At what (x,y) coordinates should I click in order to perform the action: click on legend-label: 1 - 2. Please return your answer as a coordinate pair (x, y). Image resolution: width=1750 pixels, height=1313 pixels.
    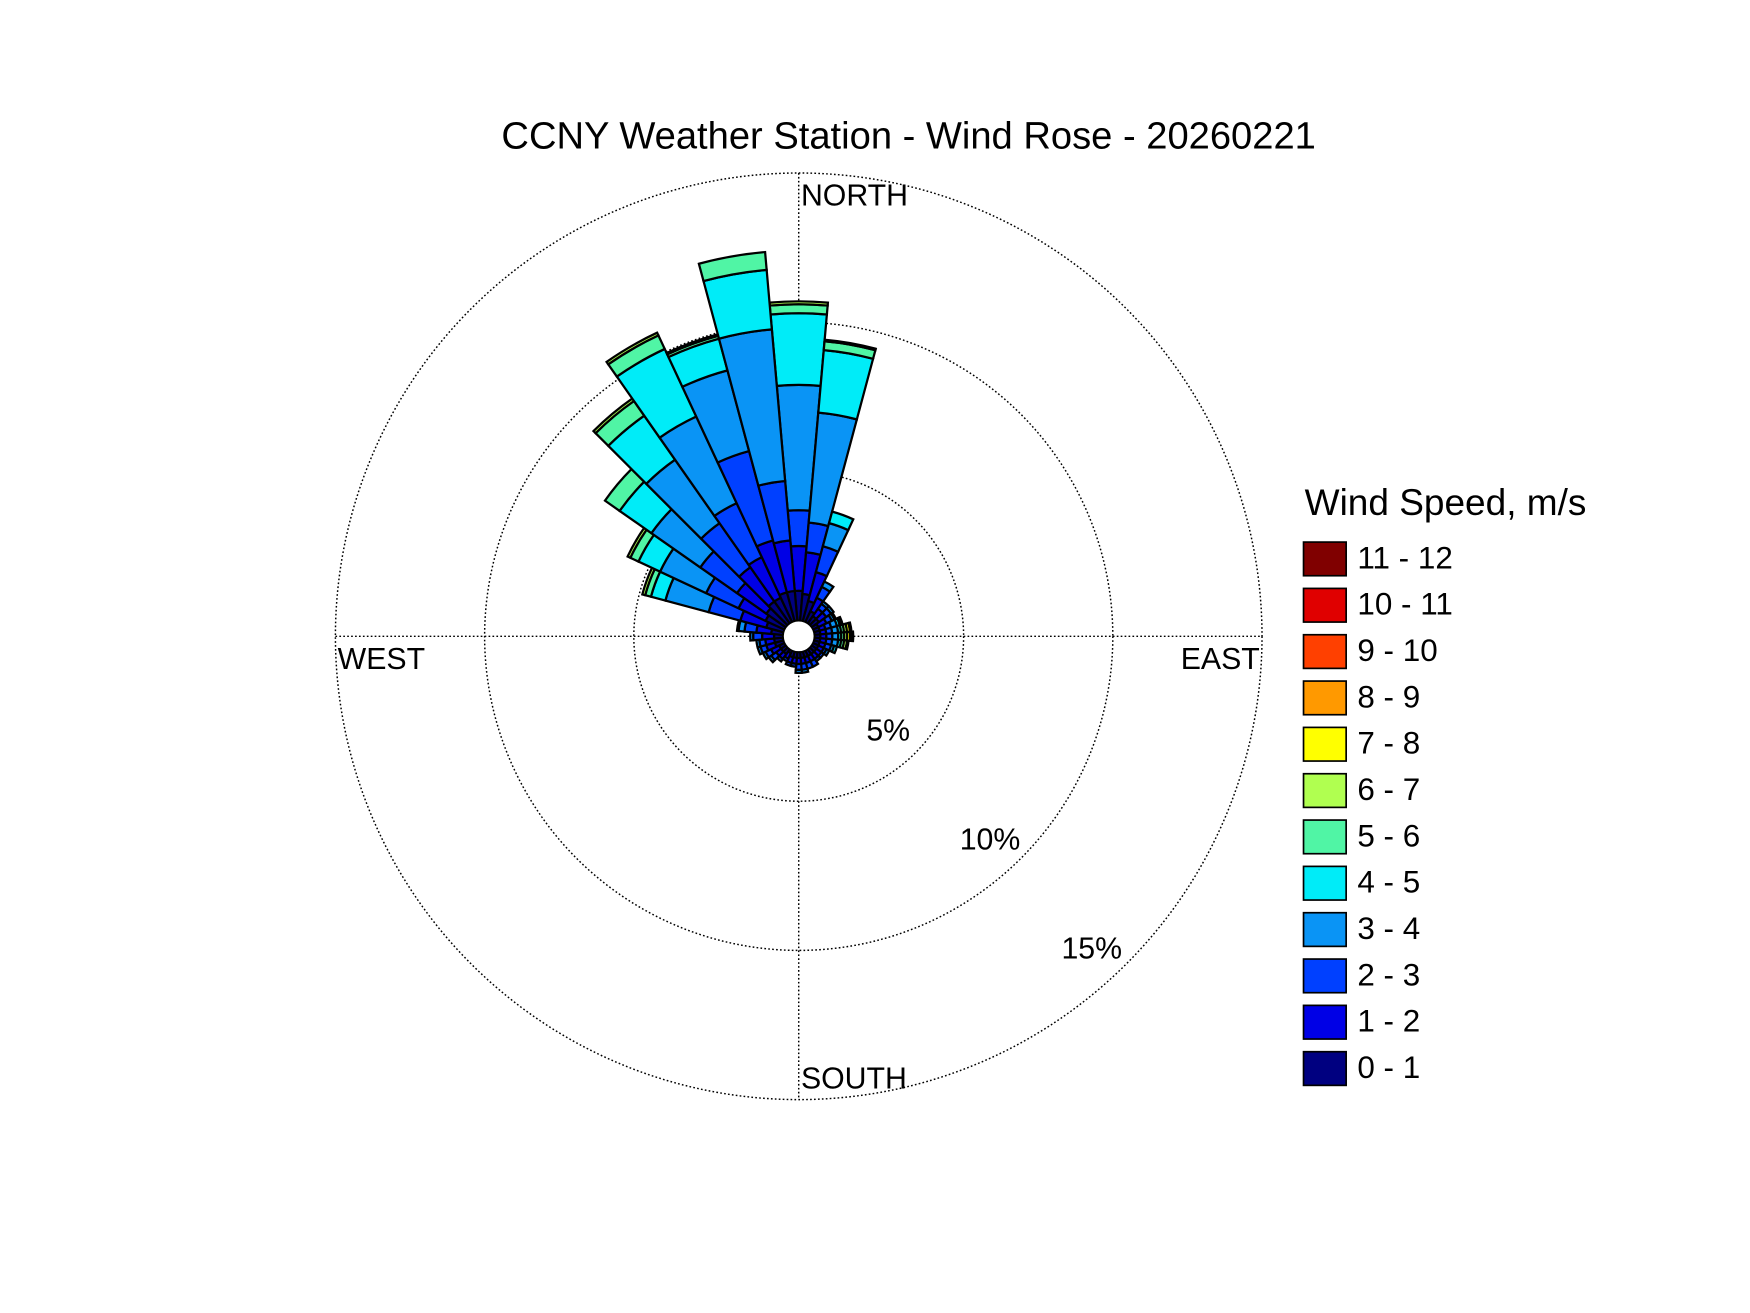
    Looking at the image, I should click on (1388, 1021).